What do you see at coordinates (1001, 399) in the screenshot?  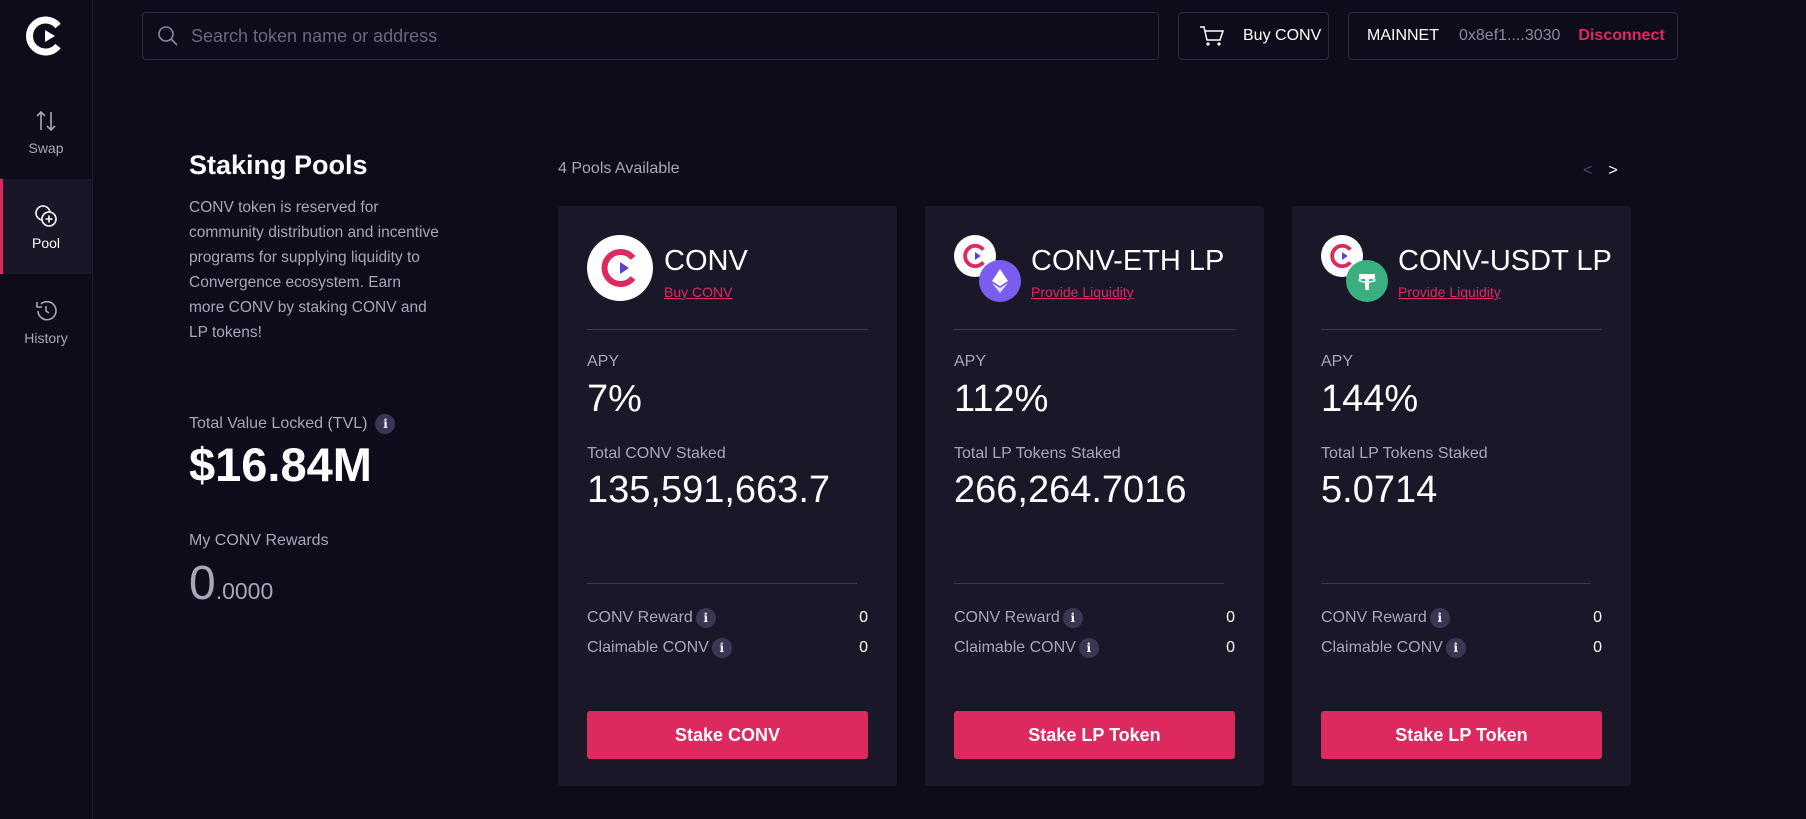 I see `apy-value: 112%` at bounding box center [1001, 399].